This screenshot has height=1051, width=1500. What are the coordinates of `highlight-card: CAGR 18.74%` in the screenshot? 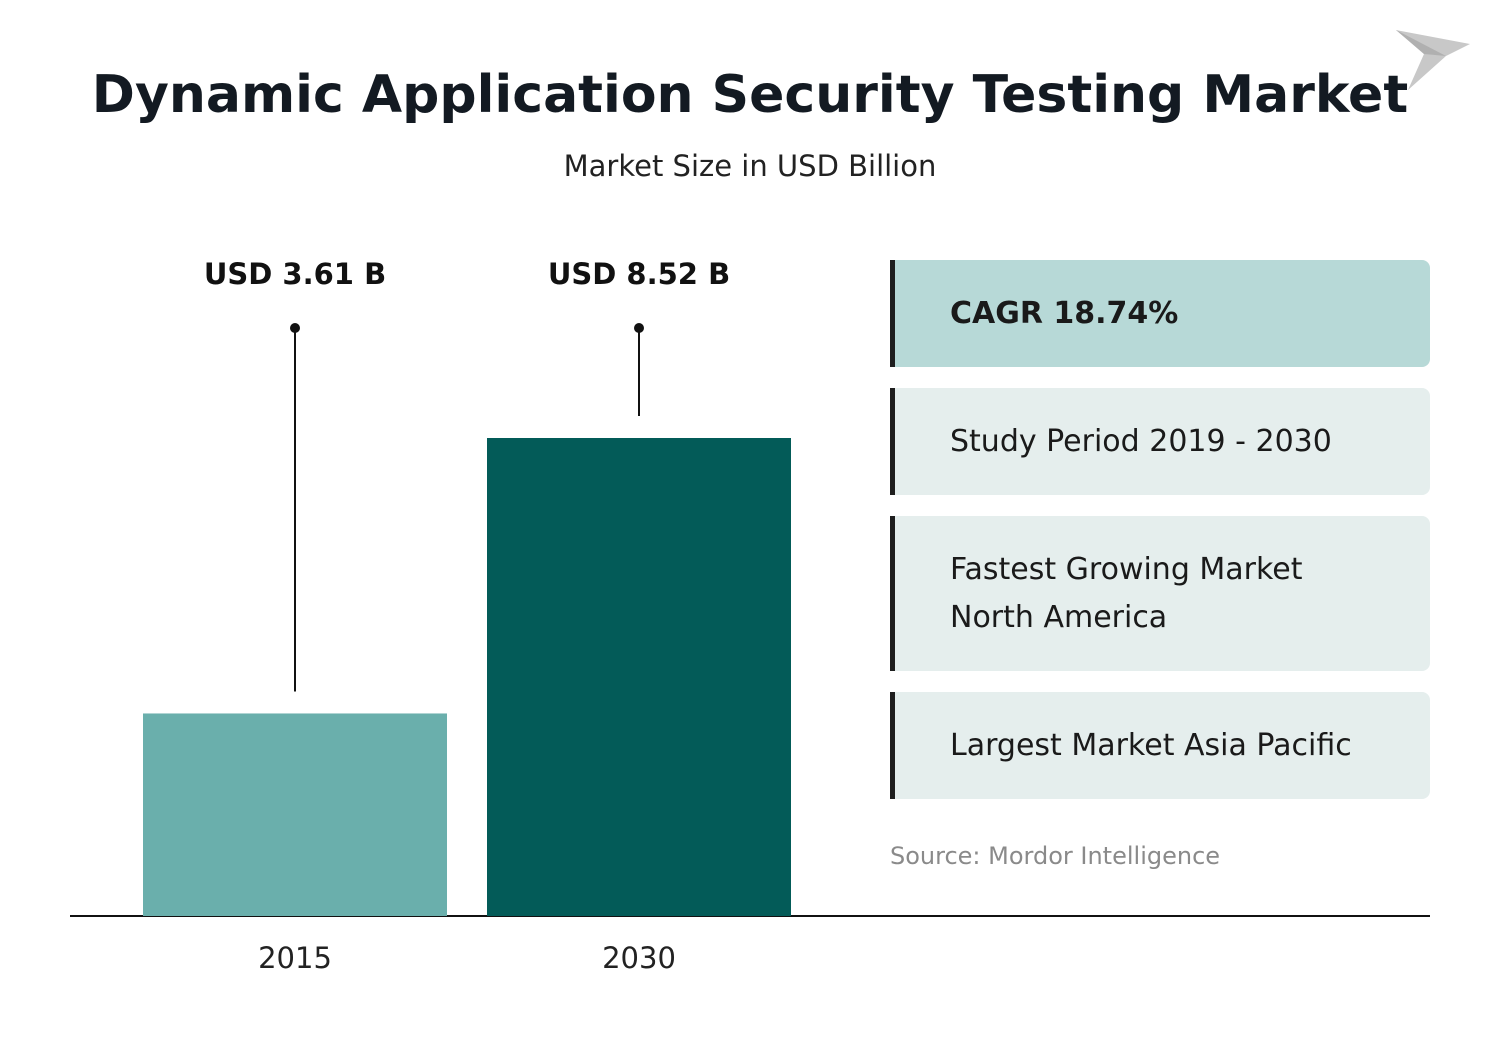 It's located at (1160, 313).